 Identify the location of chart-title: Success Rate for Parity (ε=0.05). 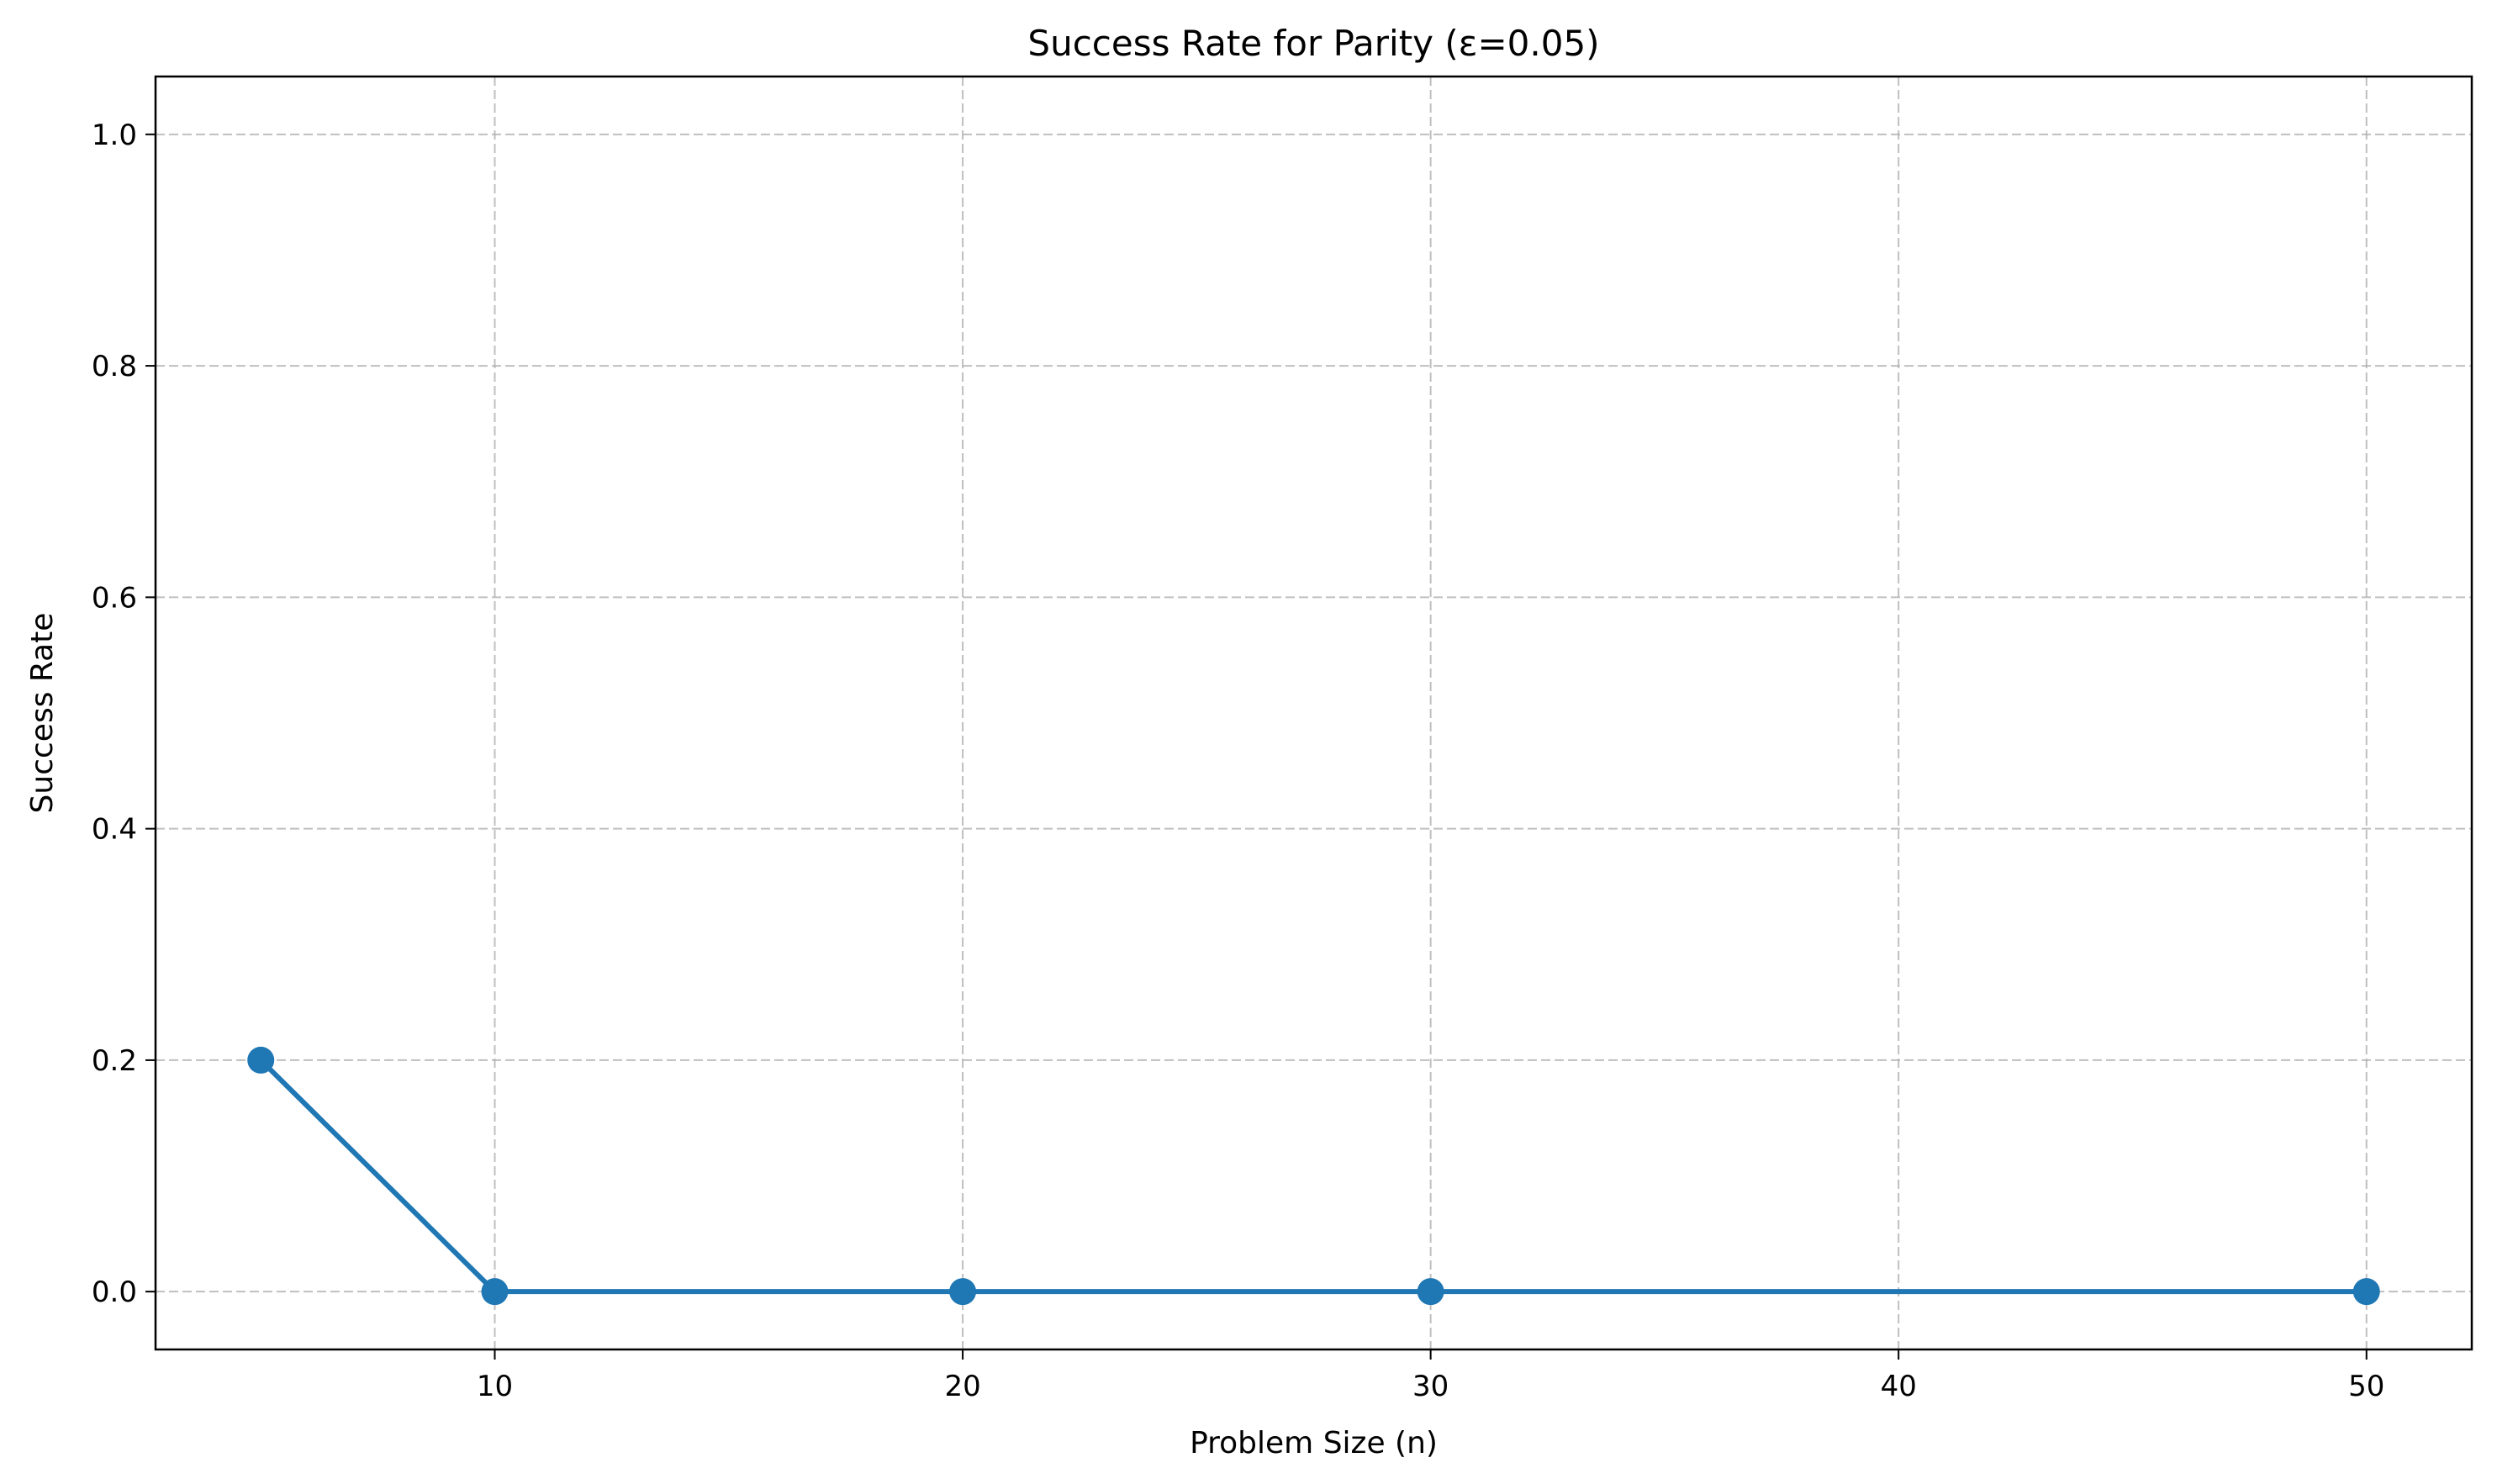
(1313, 43).